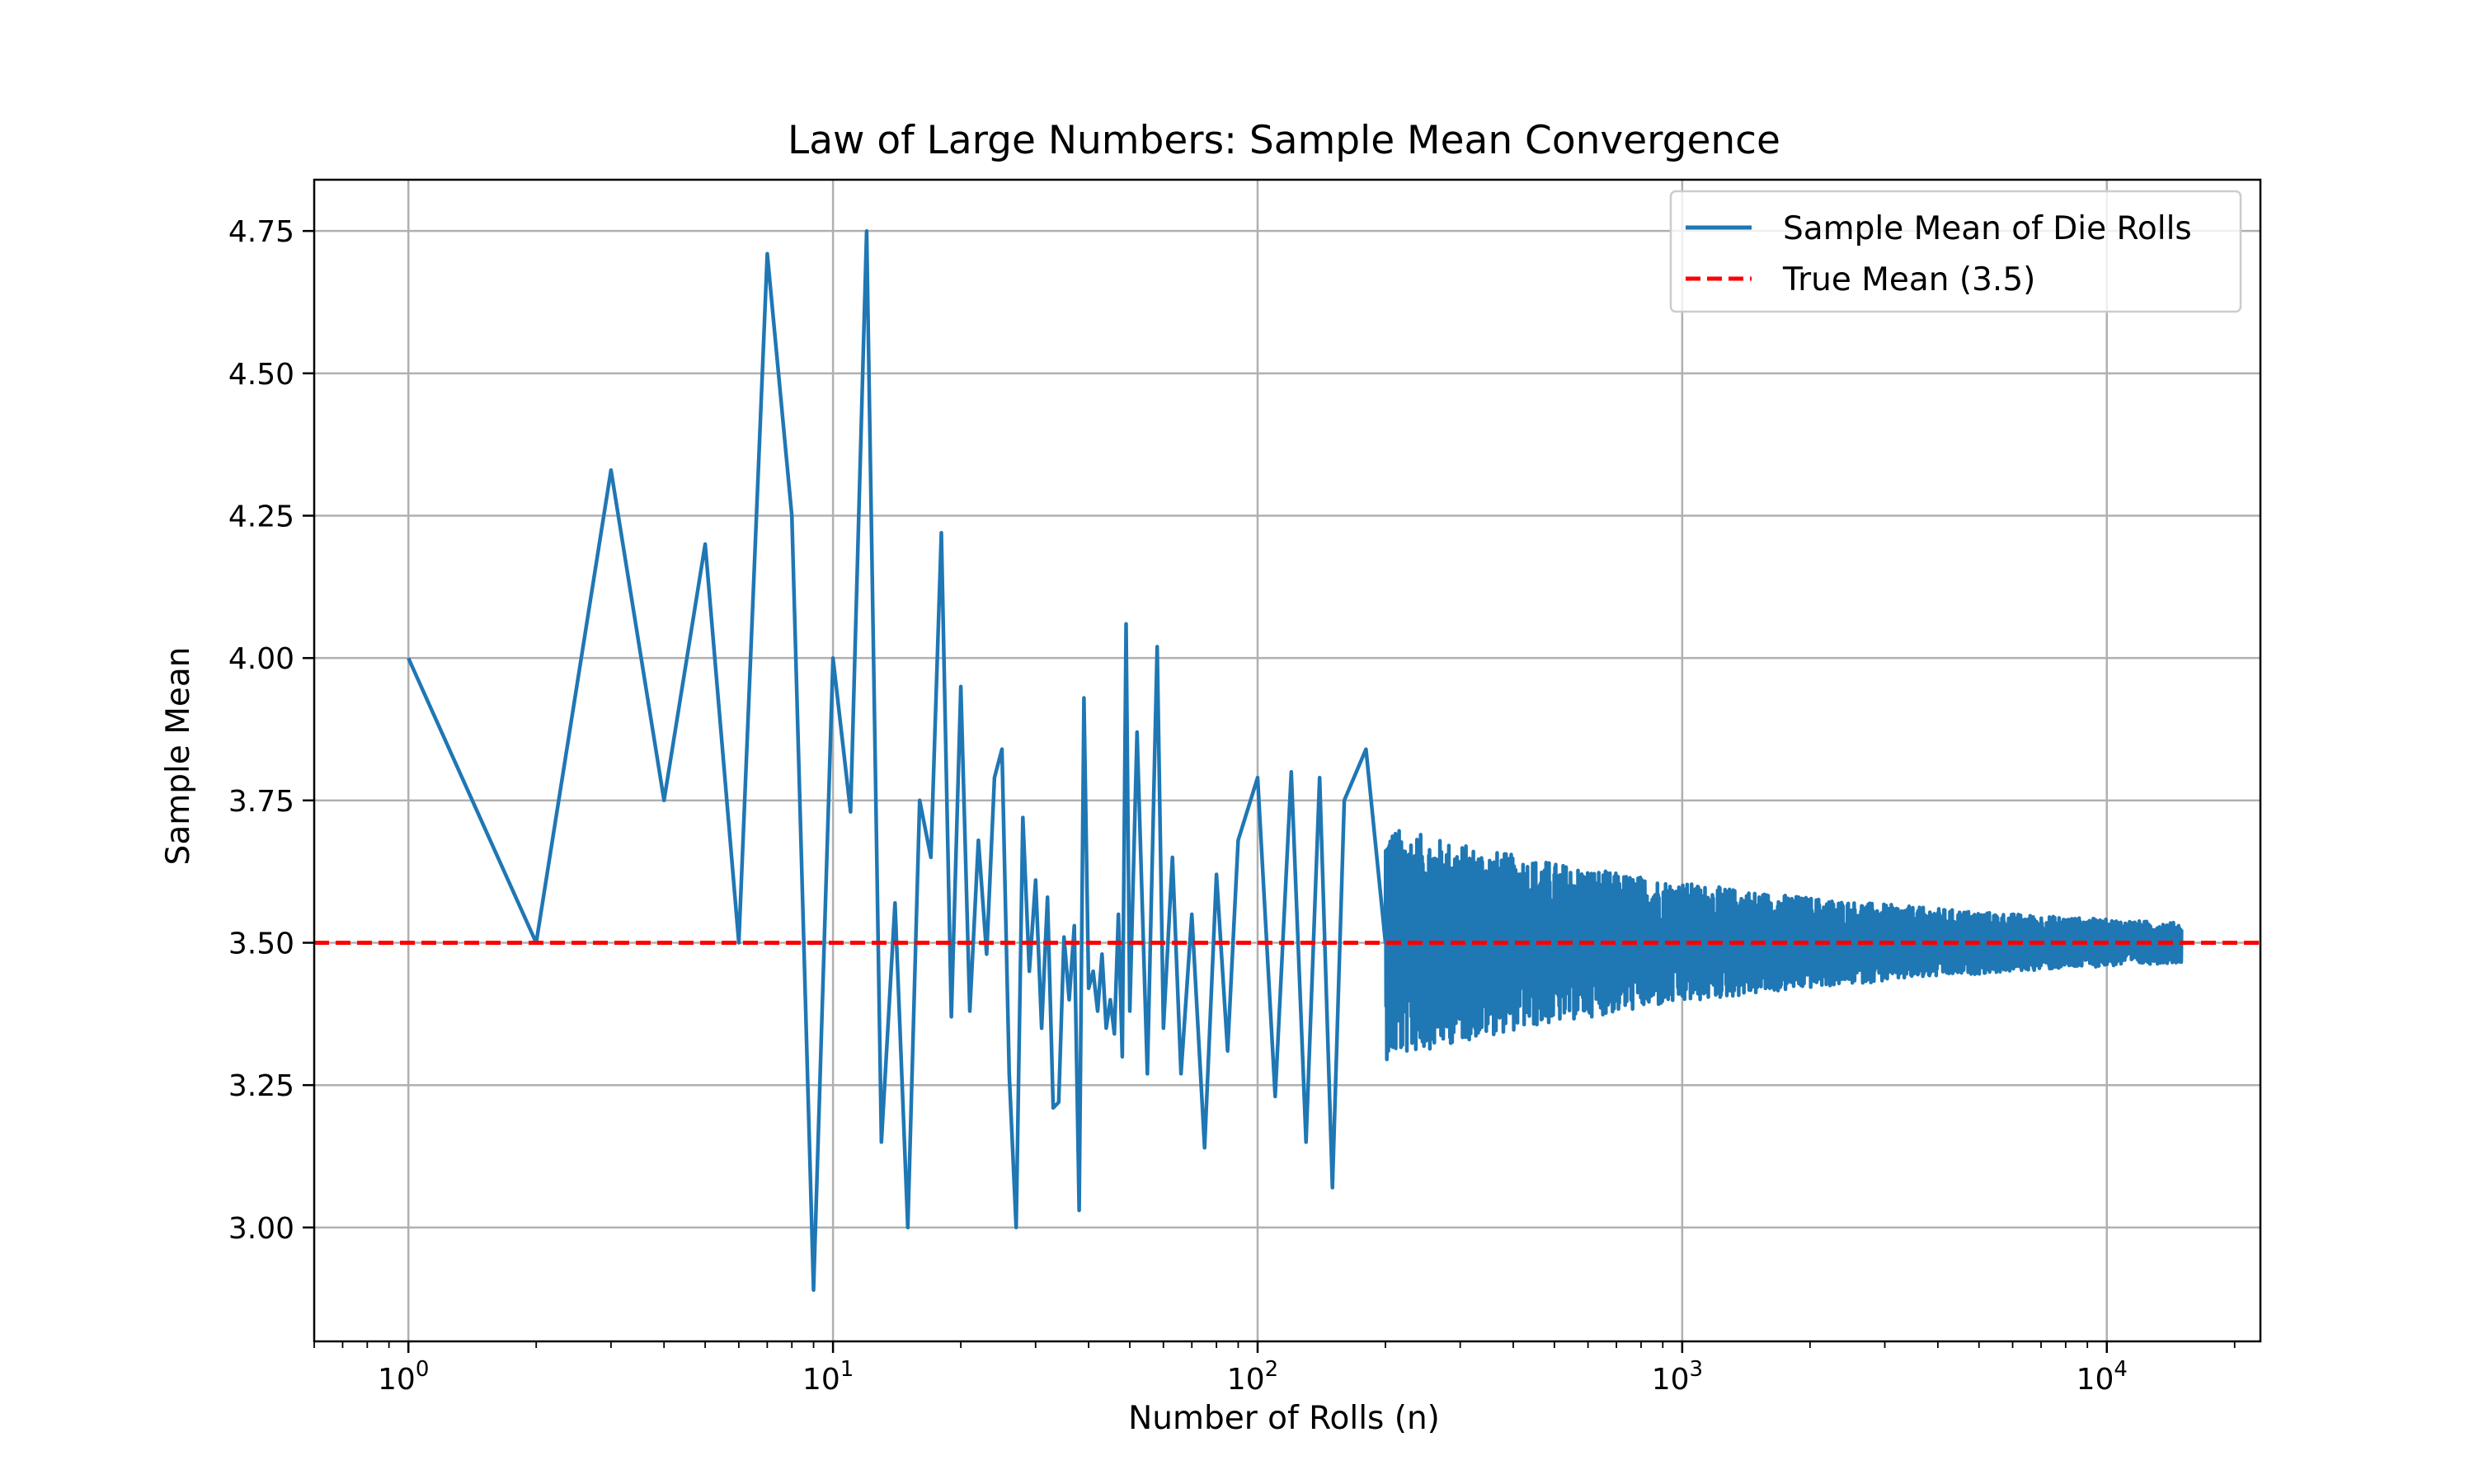 The height and width of the screenshot is (1484, 2474). Describe the element at coordinates (261, 1229) in the screenshot. I see `y-tick-label: 3.00` at that location.